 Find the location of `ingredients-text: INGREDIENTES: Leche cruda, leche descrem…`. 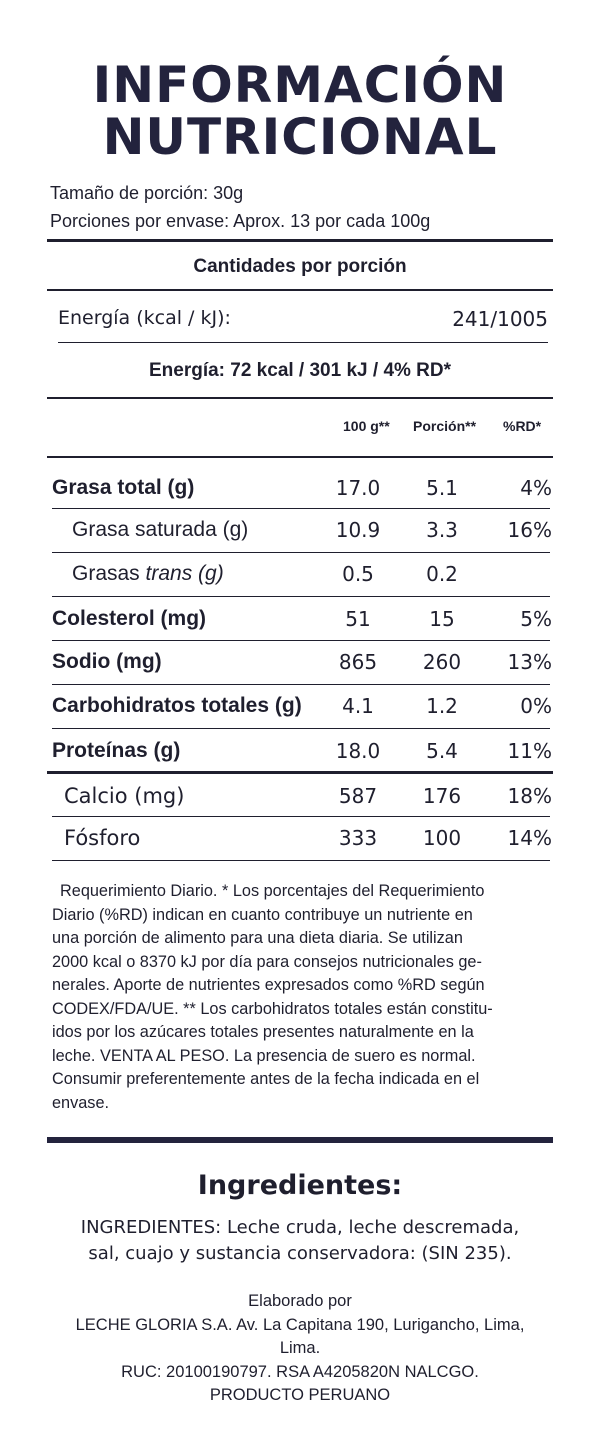

ingredients-text: INGREDIENTES: Leche cruda, leche descrem… is located at coordinates (300, 1241).